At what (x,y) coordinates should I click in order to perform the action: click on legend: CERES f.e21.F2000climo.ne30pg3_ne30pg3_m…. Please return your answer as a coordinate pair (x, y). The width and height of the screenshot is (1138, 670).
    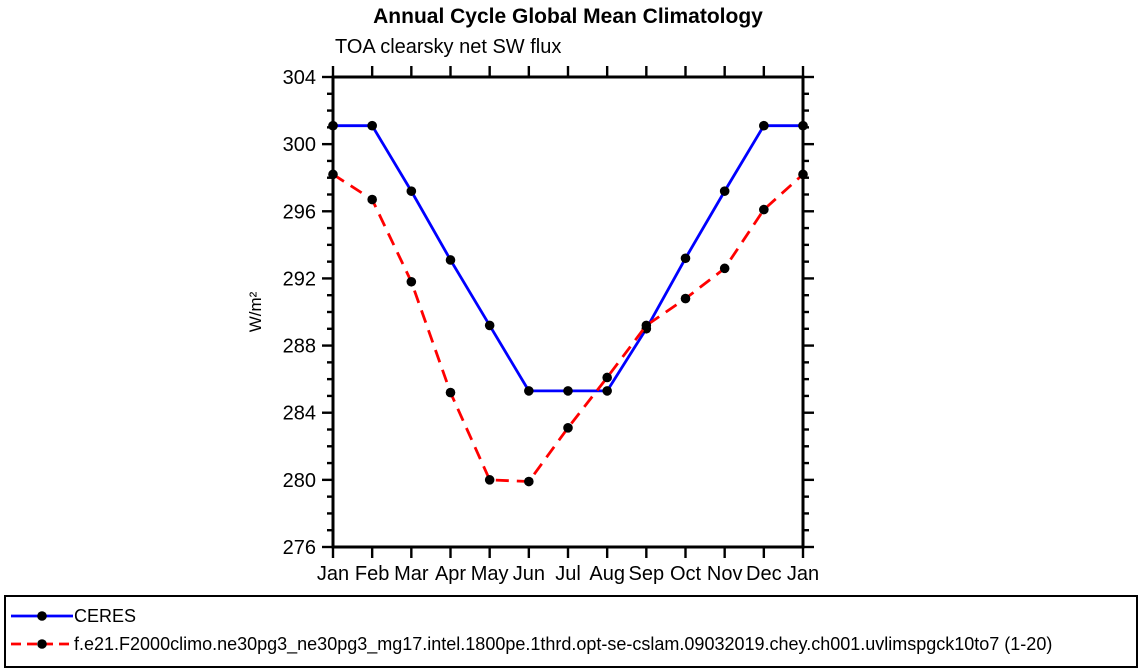
    Looking at the image, I should click on (571, 631).